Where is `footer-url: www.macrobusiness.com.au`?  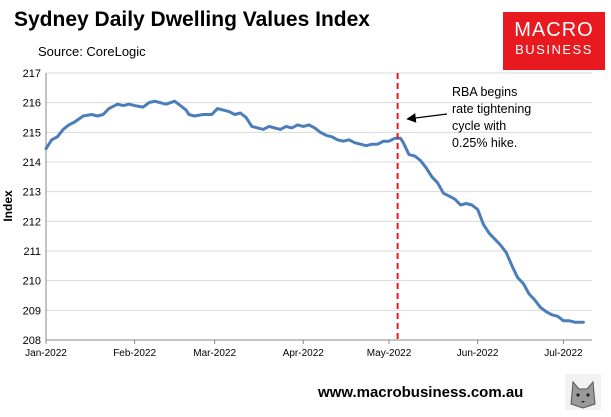 footer-url: www.macrobusiness.com.au is located at coordinates (421, 392).